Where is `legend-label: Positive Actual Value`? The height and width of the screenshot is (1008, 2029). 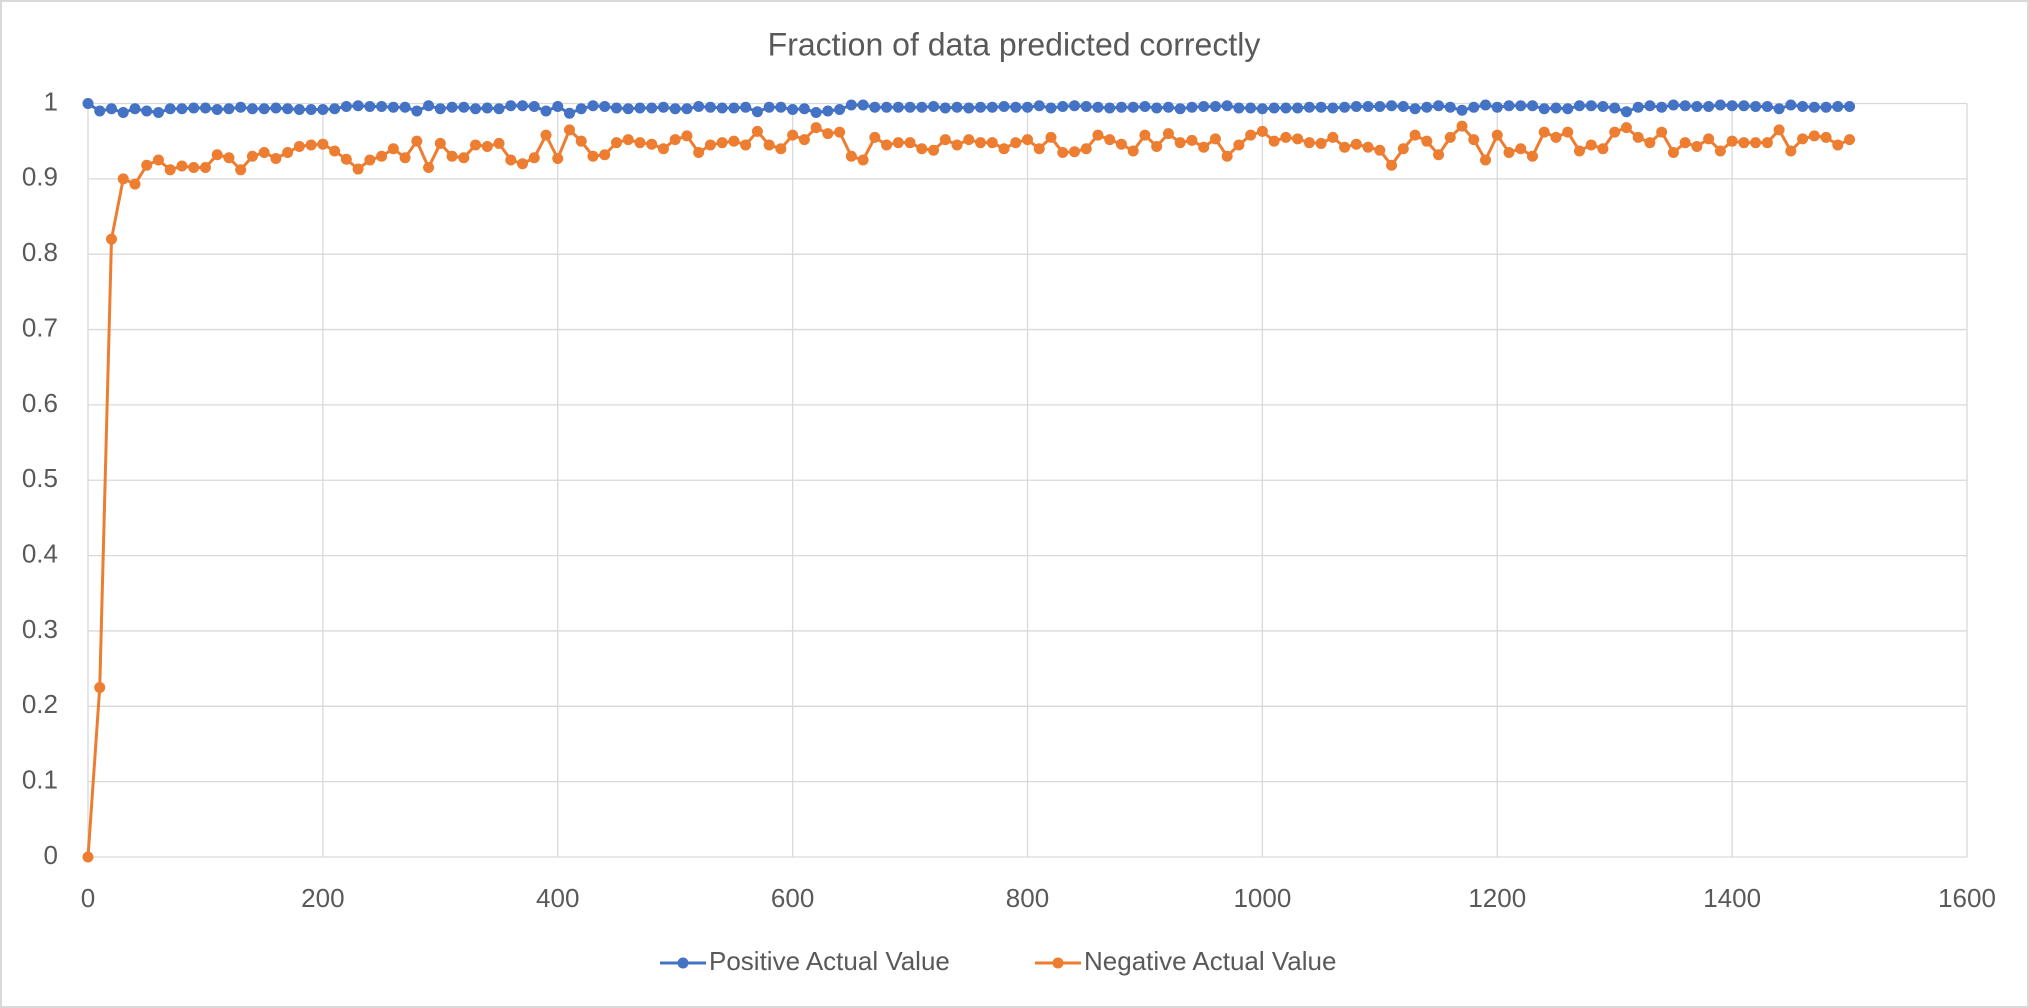 legend-label: Positive Actual Value is located at coordinates (829, 961).